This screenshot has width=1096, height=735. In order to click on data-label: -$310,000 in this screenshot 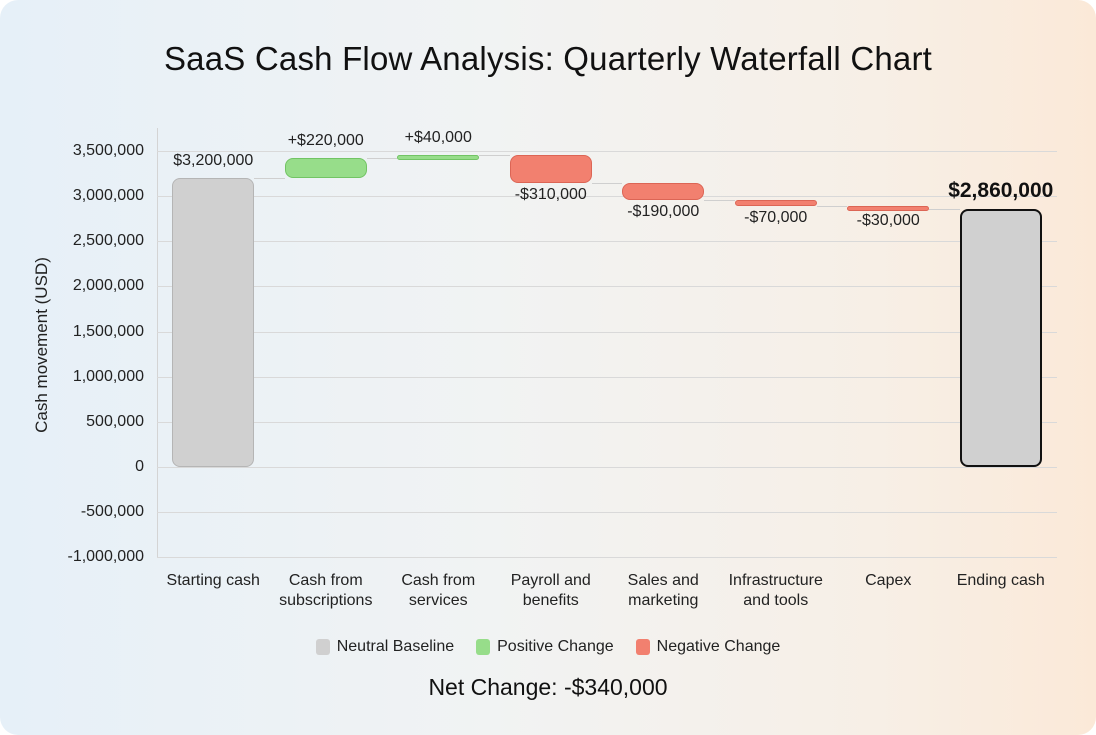, I will do `click(550, 194)`.